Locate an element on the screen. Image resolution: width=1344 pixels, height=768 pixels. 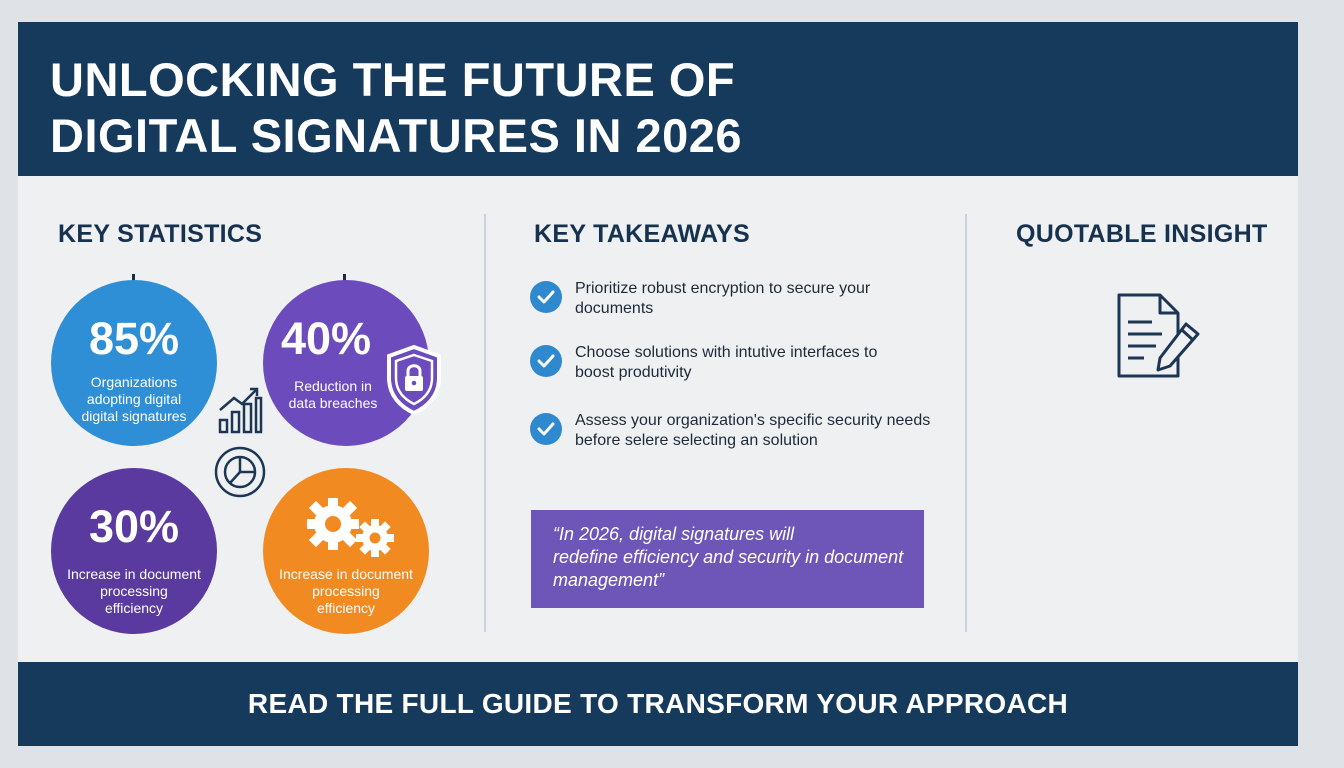
stat-value: 30% is located at coordinates (134, 526).